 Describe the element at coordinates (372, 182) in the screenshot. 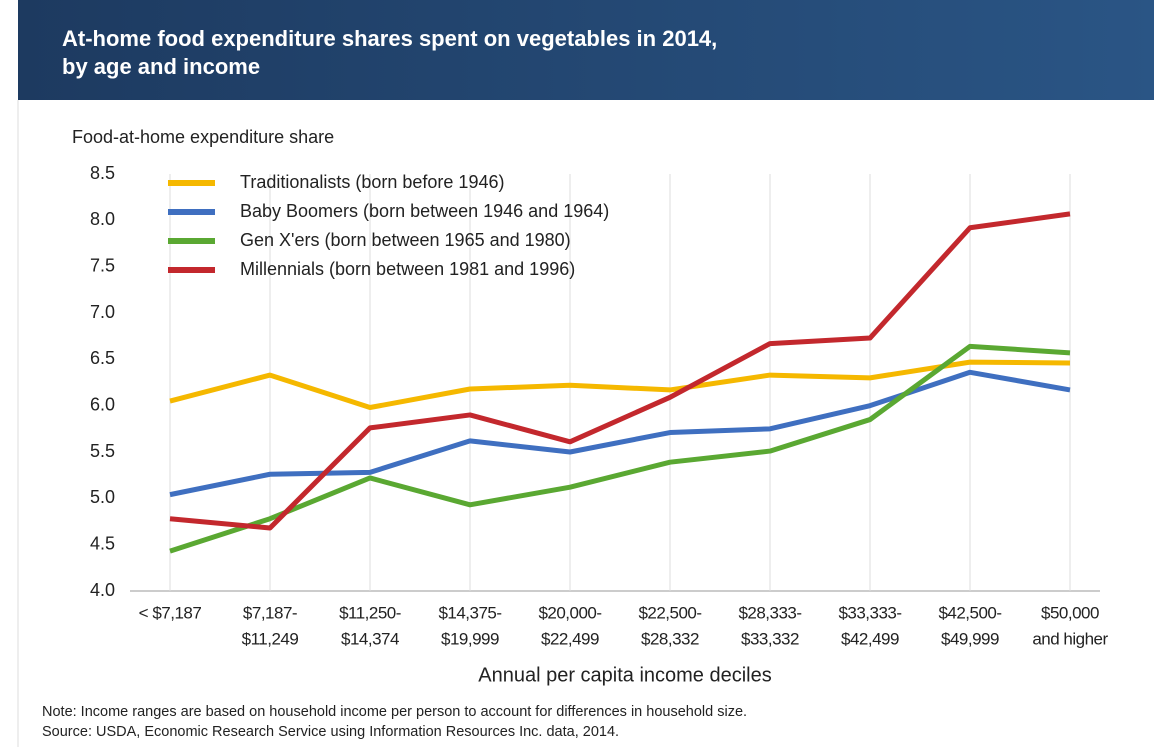

I see `legend-label: Traditionalists (born before 1946)` at that location.